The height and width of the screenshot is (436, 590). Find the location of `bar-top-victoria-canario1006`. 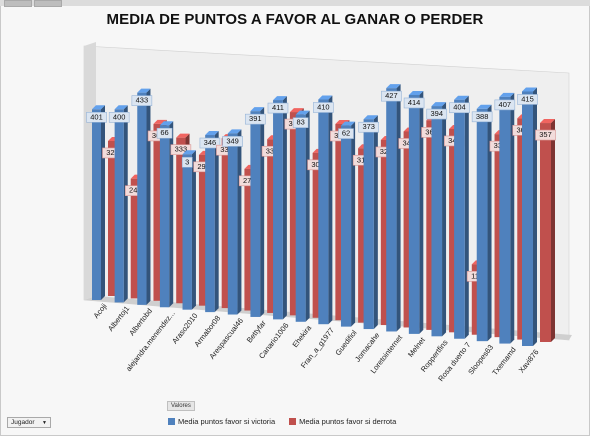

bar-top-victoria-canario1006 is located at coordinates (280, 98).